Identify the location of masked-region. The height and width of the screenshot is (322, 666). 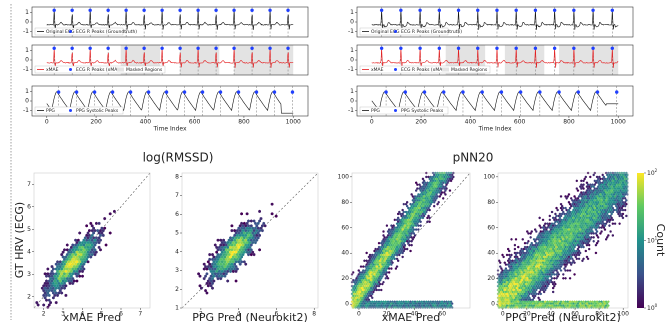
(199, 60).